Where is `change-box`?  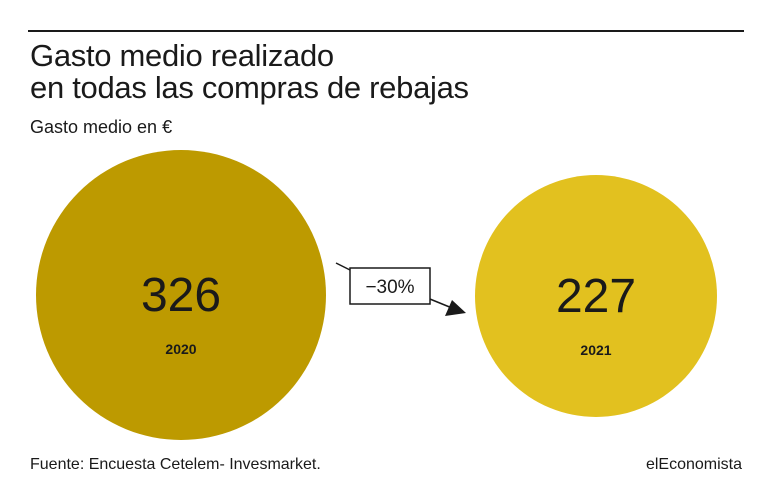
change-box is located at coordinates (390, 286).